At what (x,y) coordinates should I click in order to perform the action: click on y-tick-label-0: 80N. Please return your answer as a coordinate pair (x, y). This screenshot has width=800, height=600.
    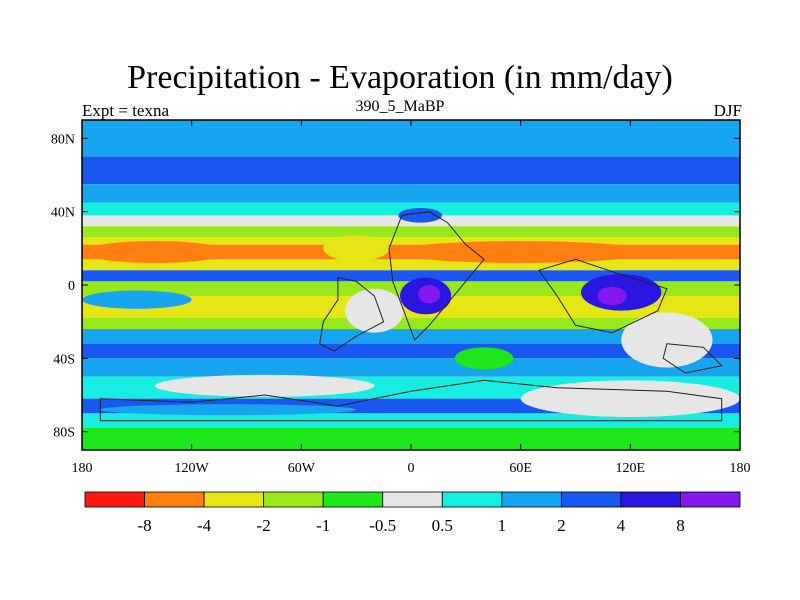
    Looking at the image, I should click on (63, 139).